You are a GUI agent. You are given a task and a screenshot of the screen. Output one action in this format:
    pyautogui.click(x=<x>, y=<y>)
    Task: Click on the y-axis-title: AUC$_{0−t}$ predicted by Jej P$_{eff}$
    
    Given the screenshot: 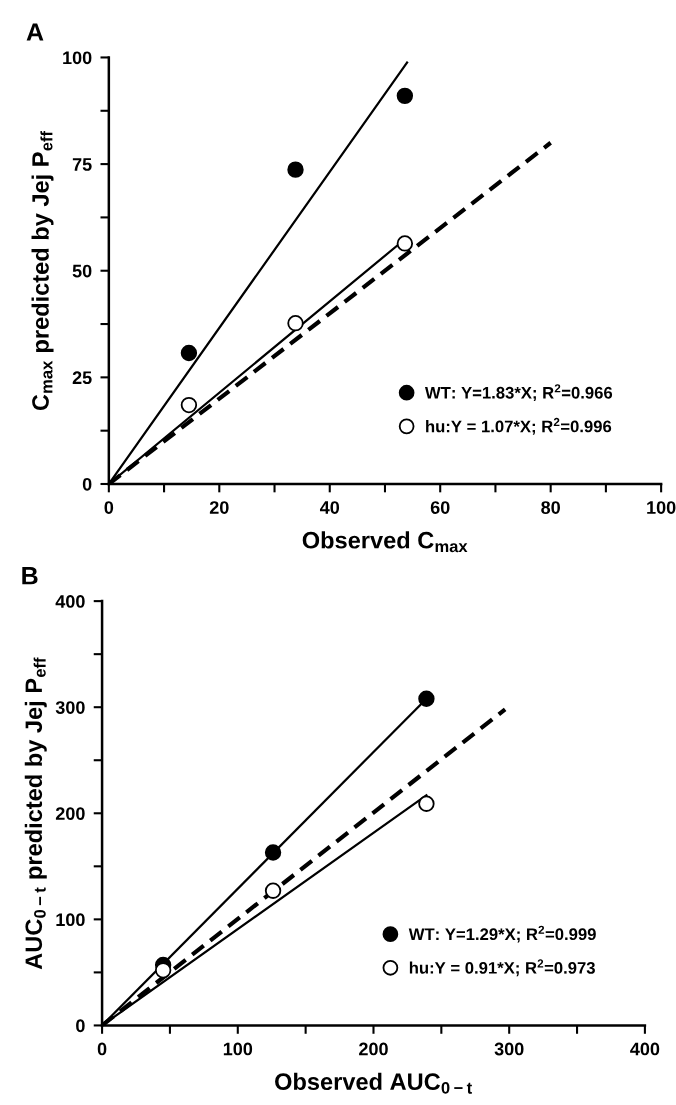 What is the action you would take?
    pyautogui.click(x=35, y=813)
    